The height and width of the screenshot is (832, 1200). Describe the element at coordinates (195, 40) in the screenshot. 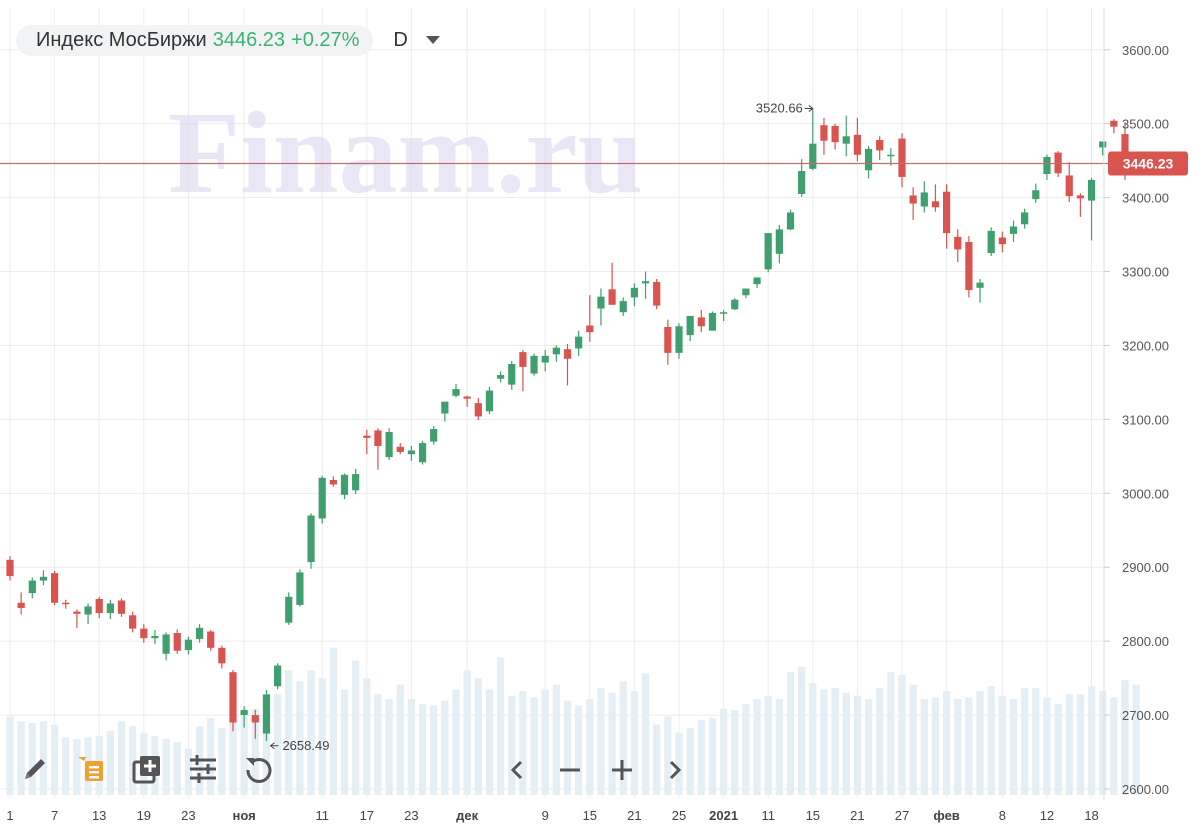

I see `instrument-title: Индекс МосБиржи 3446.23 +0.27%` at that location.